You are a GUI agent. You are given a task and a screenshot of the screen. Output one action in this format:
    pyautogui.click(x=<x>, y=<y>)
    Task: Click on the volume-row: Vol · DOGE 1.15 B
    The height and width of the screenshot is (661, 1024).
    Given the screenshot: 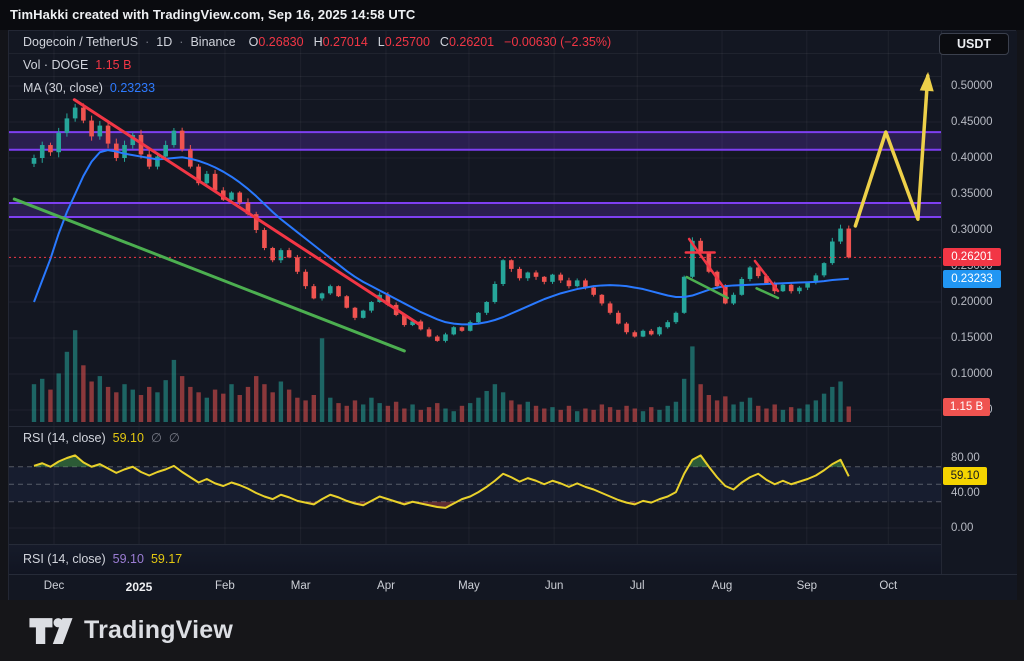 What is the action you would take?
    pyautogui.click(x=475, y=65)
    